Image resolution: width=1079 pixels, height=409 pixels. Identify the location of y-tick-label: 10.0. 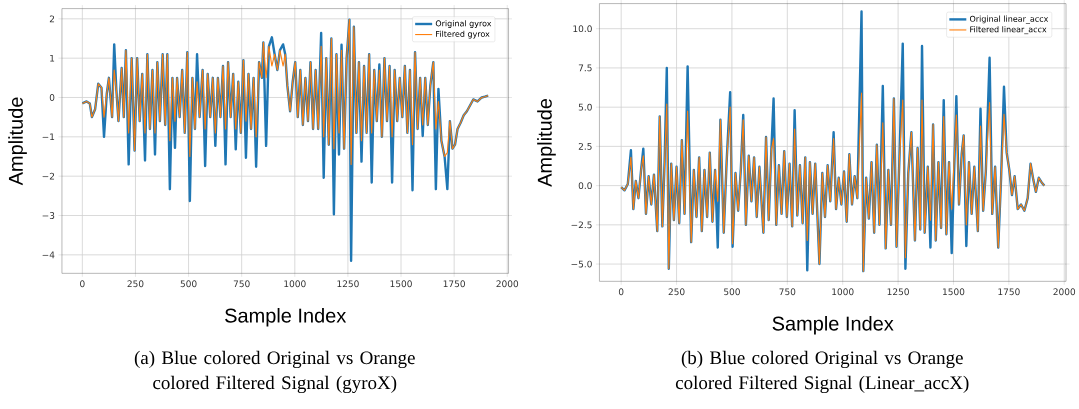
(582, 28).